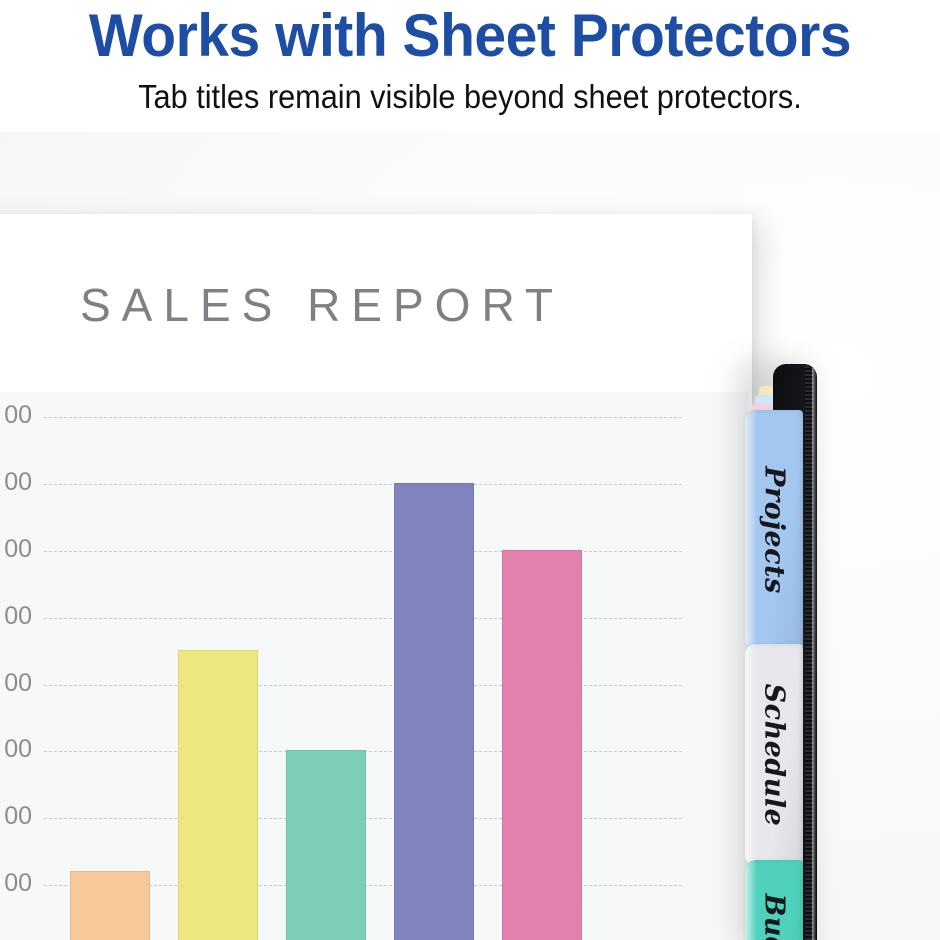 The image size is (940, 940). I want to click on tab-divider-label: Projects, so click(774, 530).